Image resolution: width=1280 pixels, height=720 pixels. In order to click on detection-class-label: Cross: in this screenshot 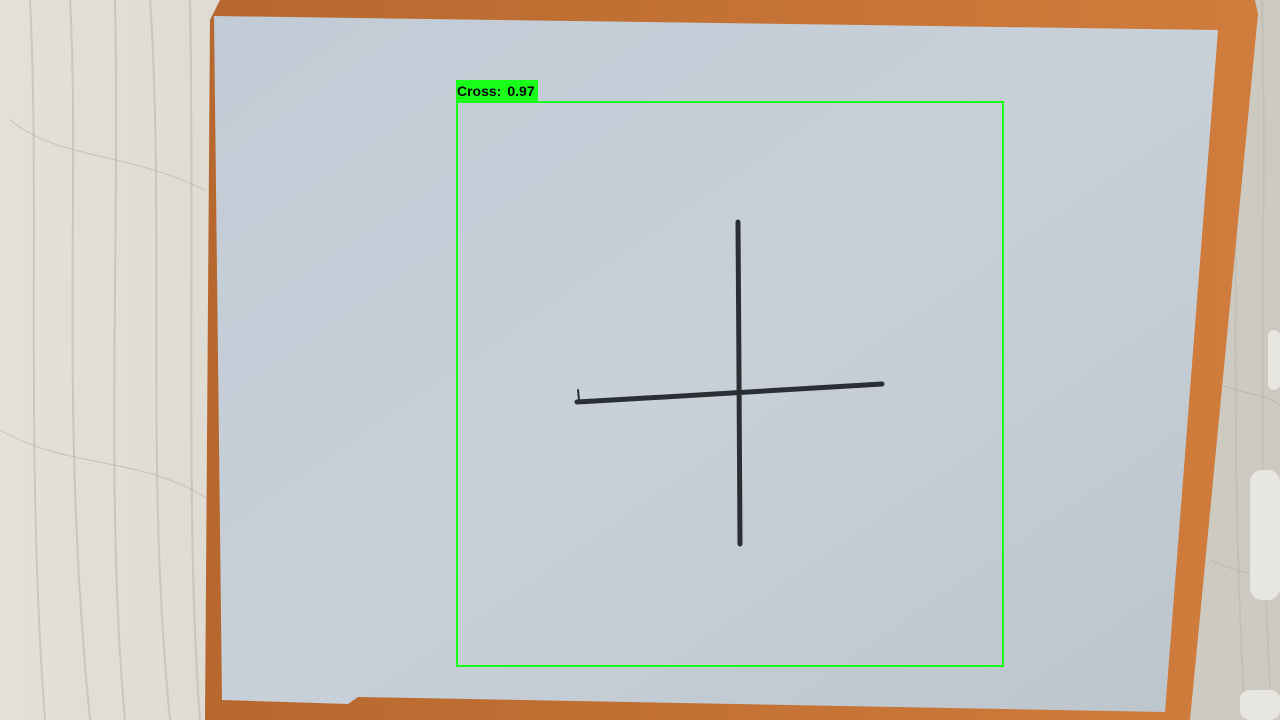, I will do `click(479, 91)`.